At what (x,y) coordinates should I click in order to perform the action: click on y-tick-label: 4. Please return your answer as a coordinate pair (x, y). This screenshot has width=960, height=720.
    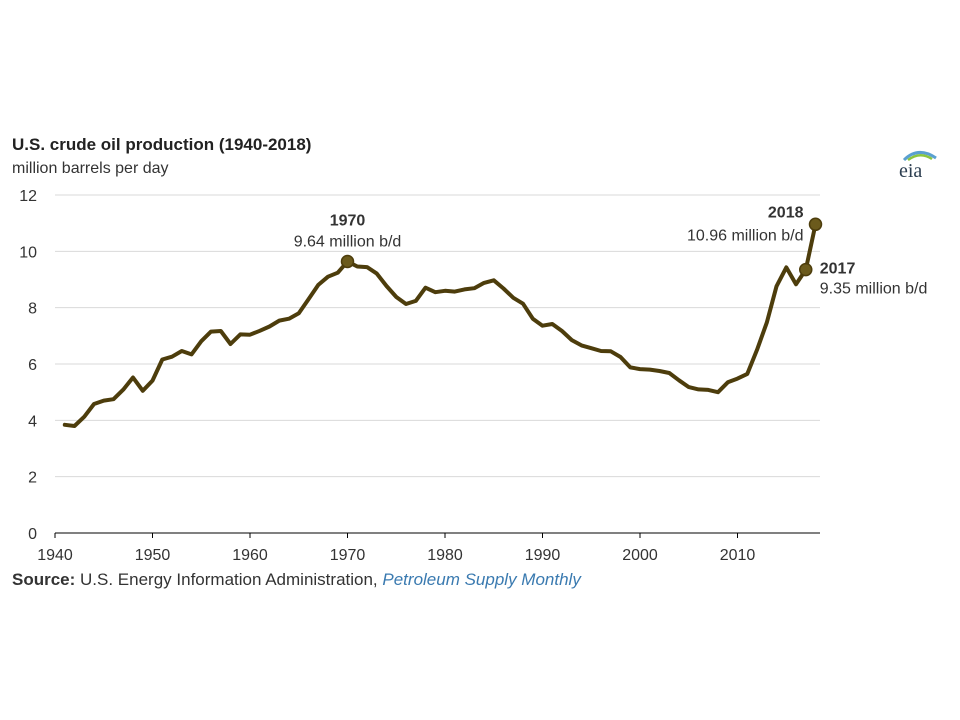
    Looking at the image, I should click on (32, 421).